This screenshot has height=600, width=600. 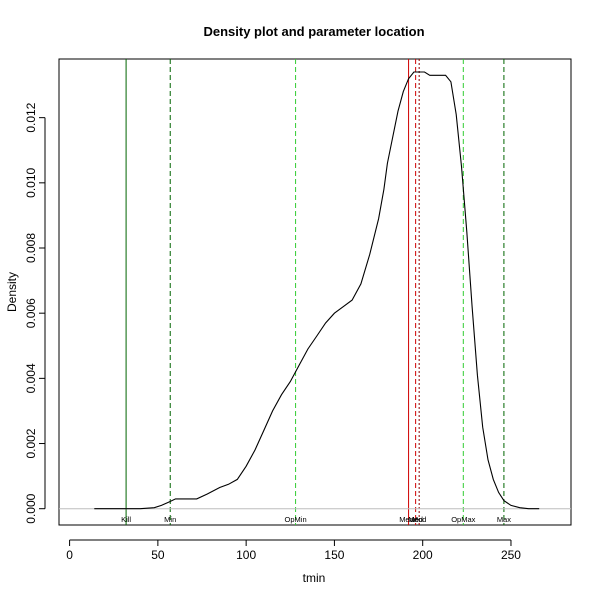 I want to click on y-axis-label: Density, so click(x=12, y=292).